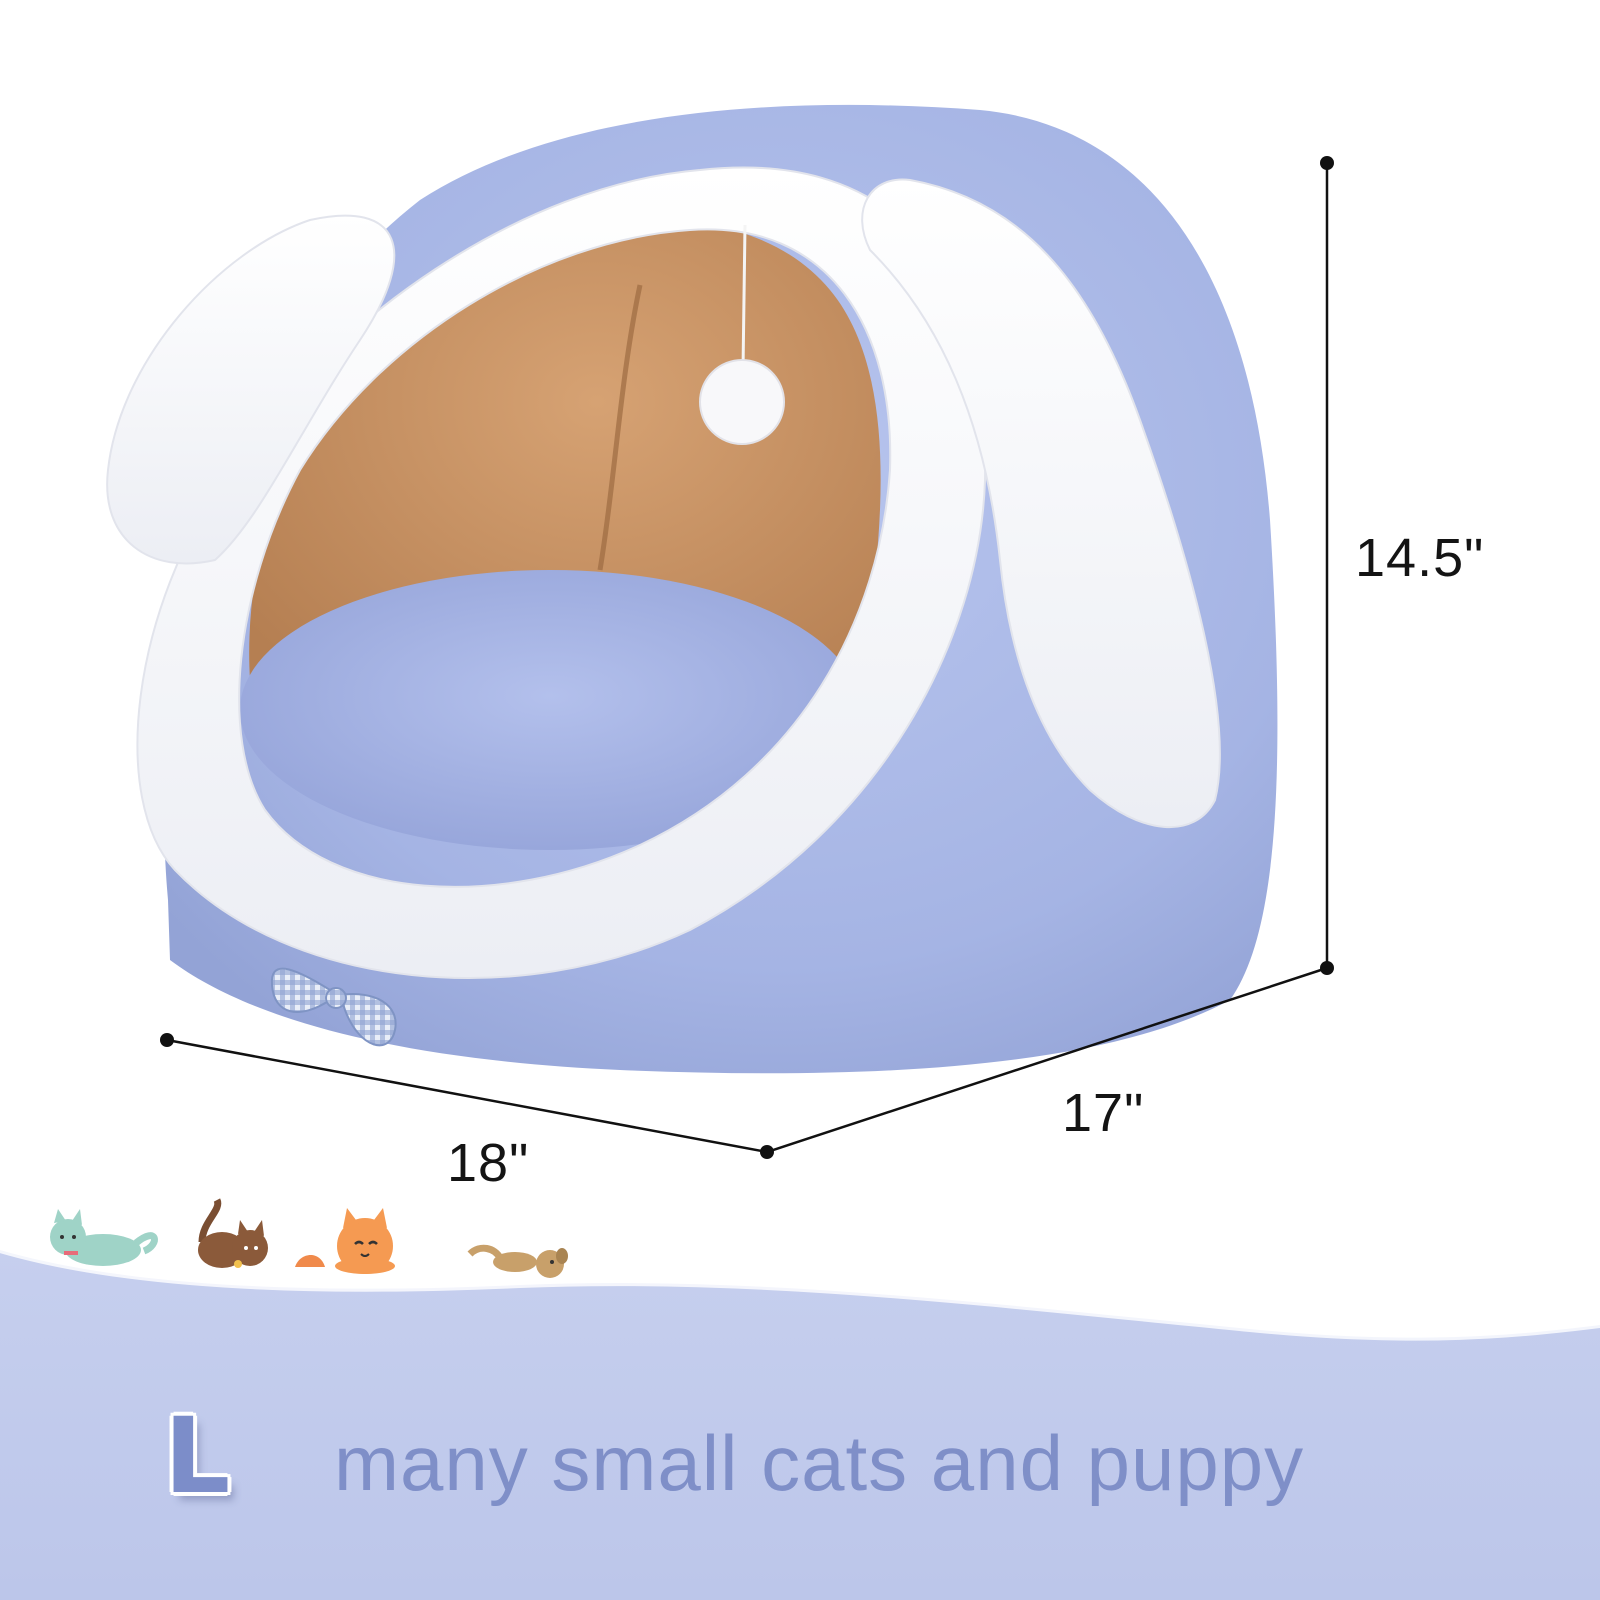  Describe the element at coordinates (1047, 1060) in the screenshot. I see `depth-line` at that location.